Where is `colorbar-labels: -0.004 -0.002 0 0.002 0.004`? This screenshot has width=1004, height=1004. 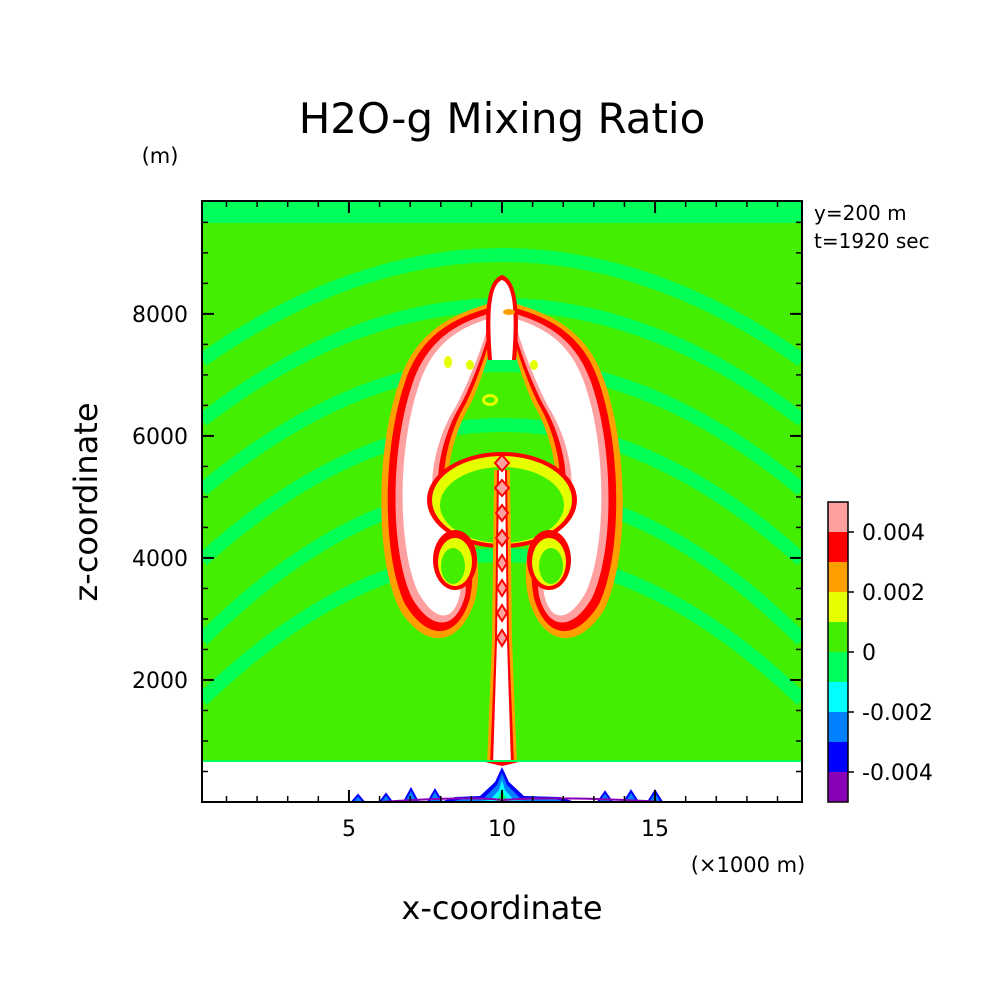 colorbar-labels: -0.004 -0.002 0 0.002 0.004 is located at coordinates (897, 653).